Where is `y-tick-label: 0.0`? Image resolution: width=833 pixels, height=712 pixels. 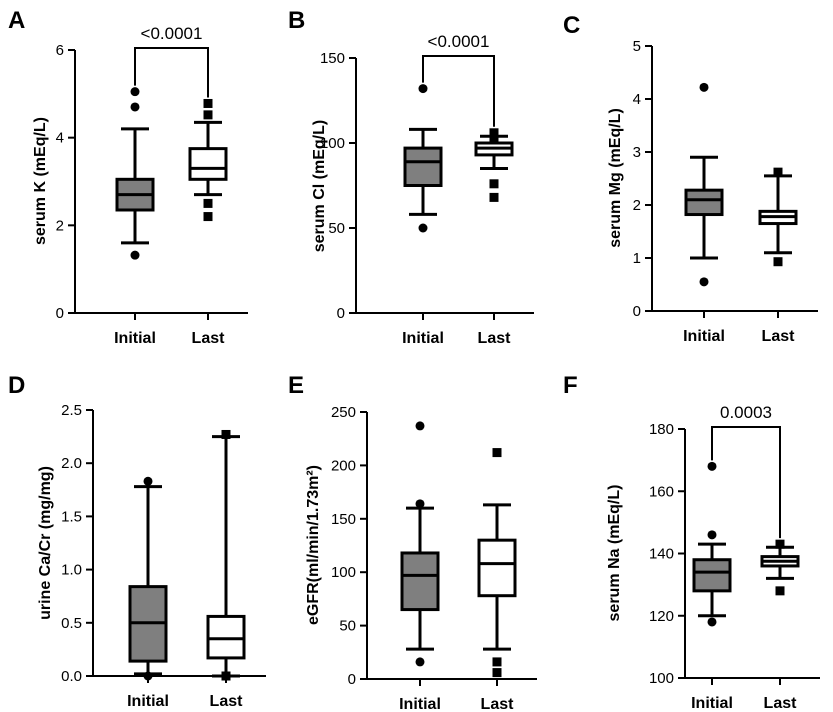
y-tick-label: 0.0 is located at coordinates (71, 676).